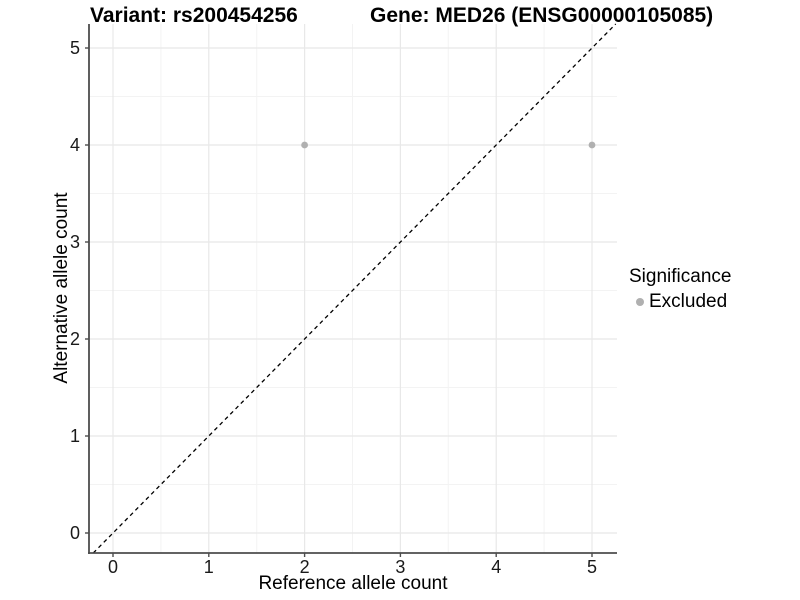 This screenshot has width=800, height=600. What do you see at coordinates (400, 567) in the screenshot?
I see `x-tick-label: 3` at bounding box center [400, 567].